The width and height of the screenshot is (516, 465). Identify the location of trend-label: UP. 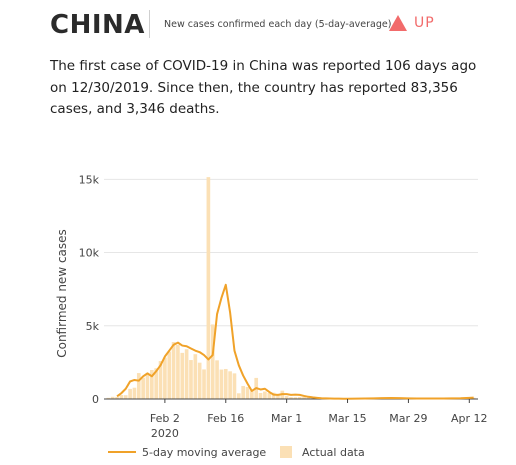
(424, 23).